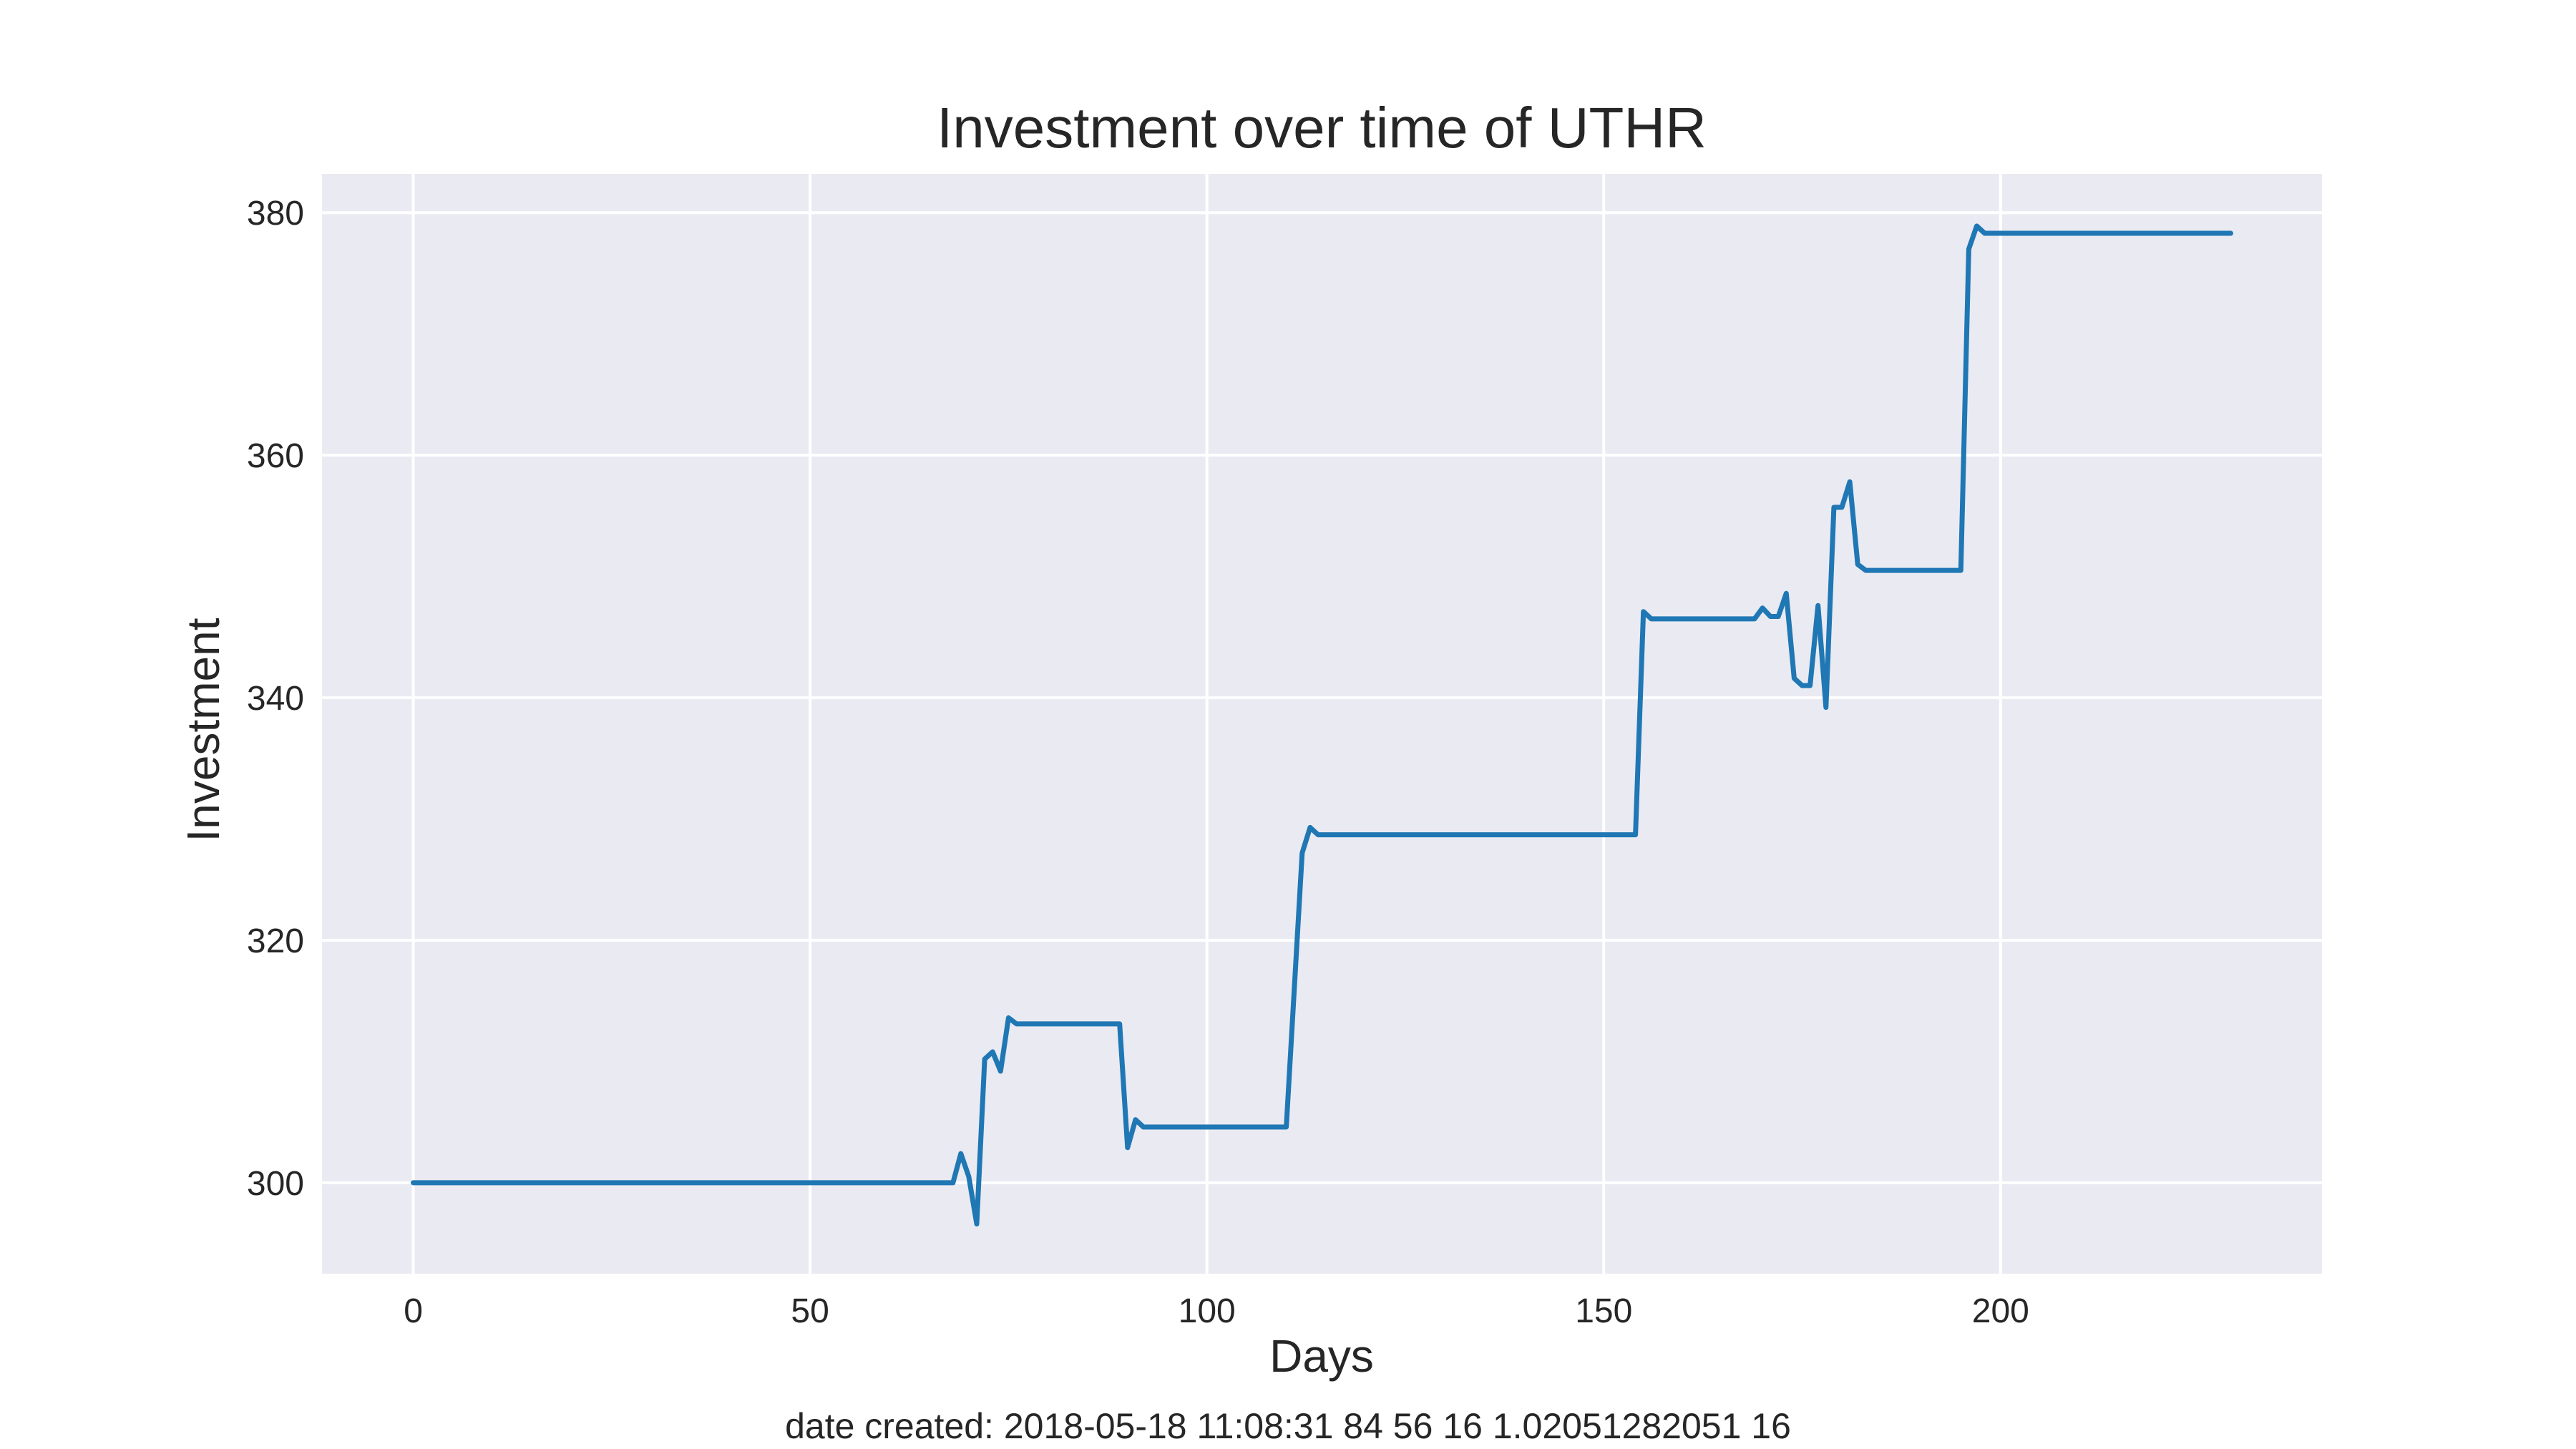 This screenshot has height=1449, width=2576. What do you see at coordinates (413, 1311) in the screenshot?
I see `x-tick-label: 0` at bounding box center [413, 1311].